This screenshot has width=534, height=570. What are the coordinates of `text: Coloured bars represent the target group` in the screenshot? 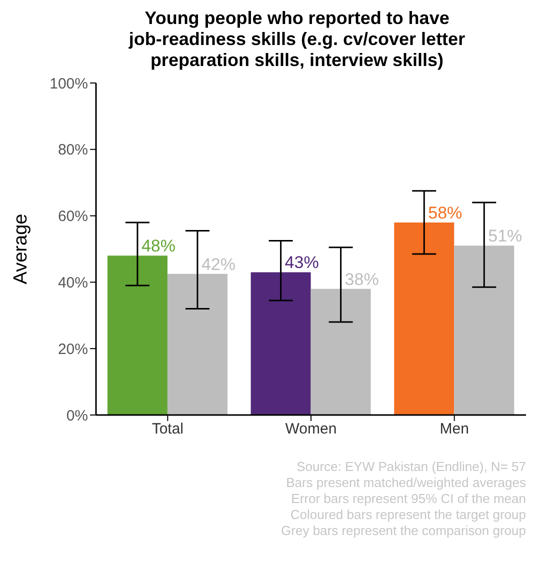 It's located at (407, 515).